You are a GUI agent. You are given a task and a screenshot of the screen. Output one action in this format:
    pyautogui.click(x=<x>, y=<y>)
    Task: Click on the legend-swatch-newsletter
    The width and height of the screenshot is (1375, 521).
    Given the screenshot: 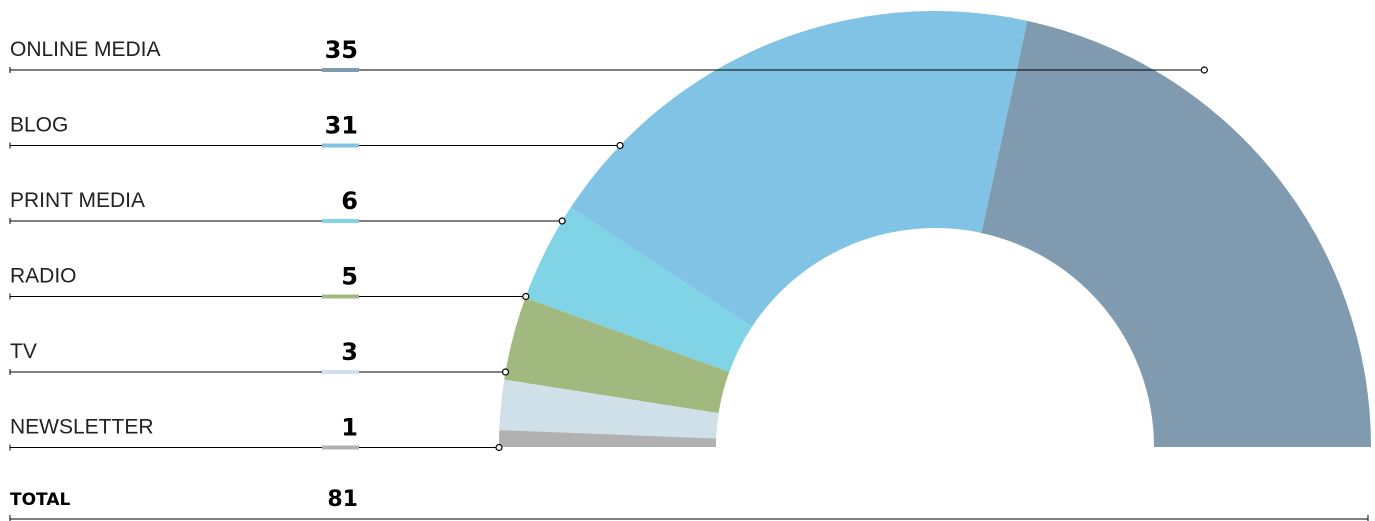 What is the action you would take?
    pyautogui.click(x=340, y=447)
    